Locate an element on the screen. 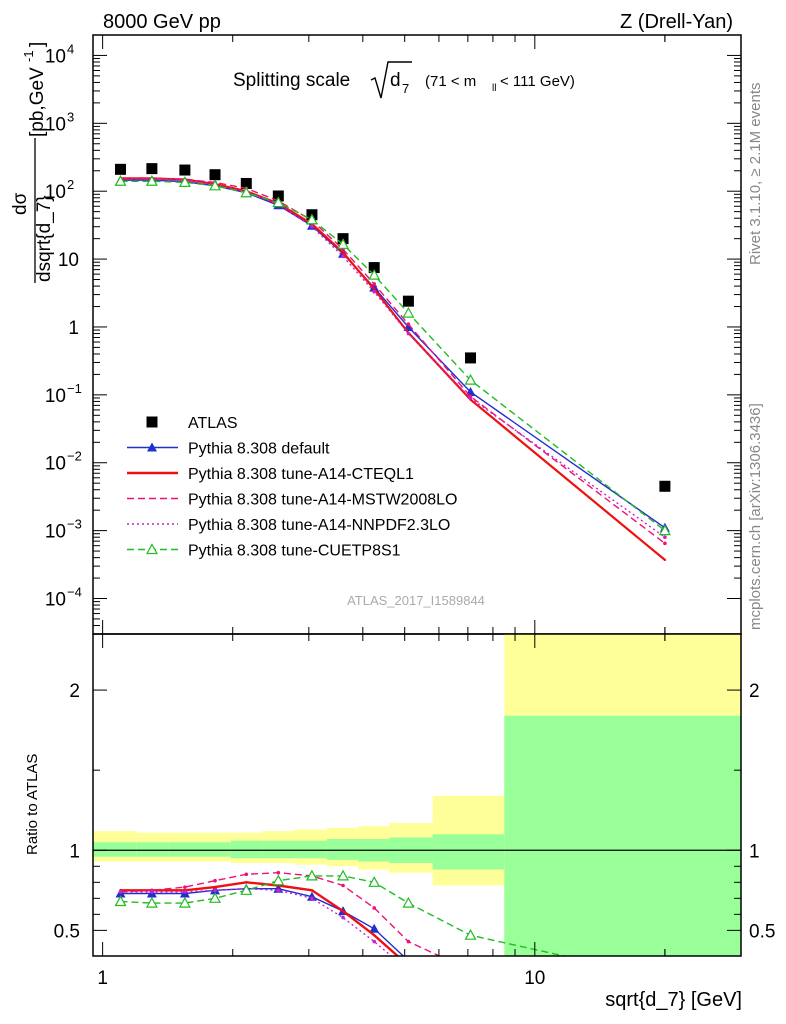 This screenshot has width=786, height=1024. y-tick-label-exponent: −2 is located at coordinates (74, 456).